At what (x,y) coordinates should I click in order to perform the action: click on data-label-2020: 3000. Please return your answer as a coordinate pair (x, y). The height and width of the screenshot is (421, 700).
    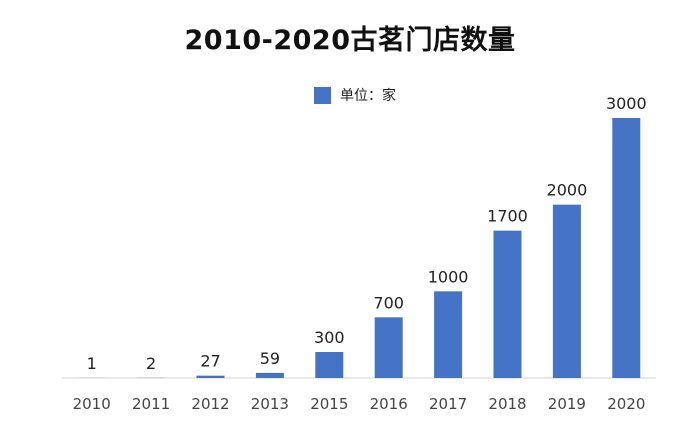
    Looking at the image, I should click on (626, 103).